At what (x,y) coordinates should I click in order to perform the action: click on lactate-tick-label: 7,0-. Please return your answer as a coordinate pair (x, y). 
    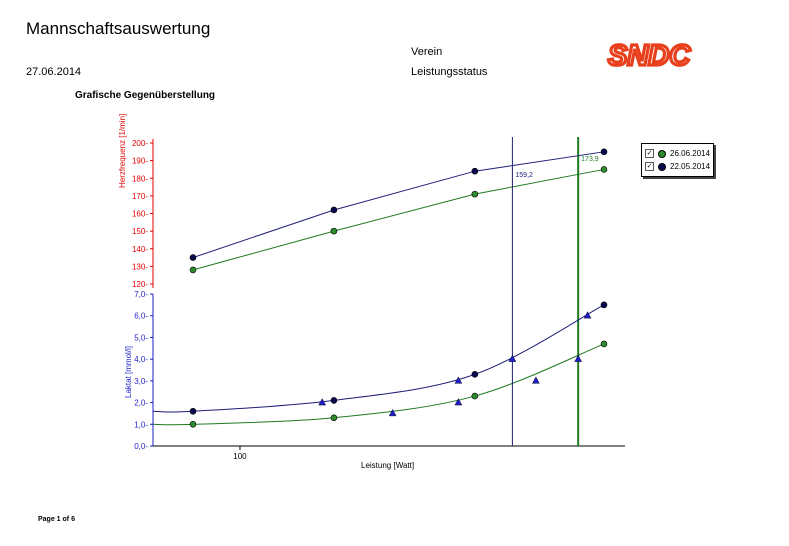
    Looking at the image, I should click on (141, 294).